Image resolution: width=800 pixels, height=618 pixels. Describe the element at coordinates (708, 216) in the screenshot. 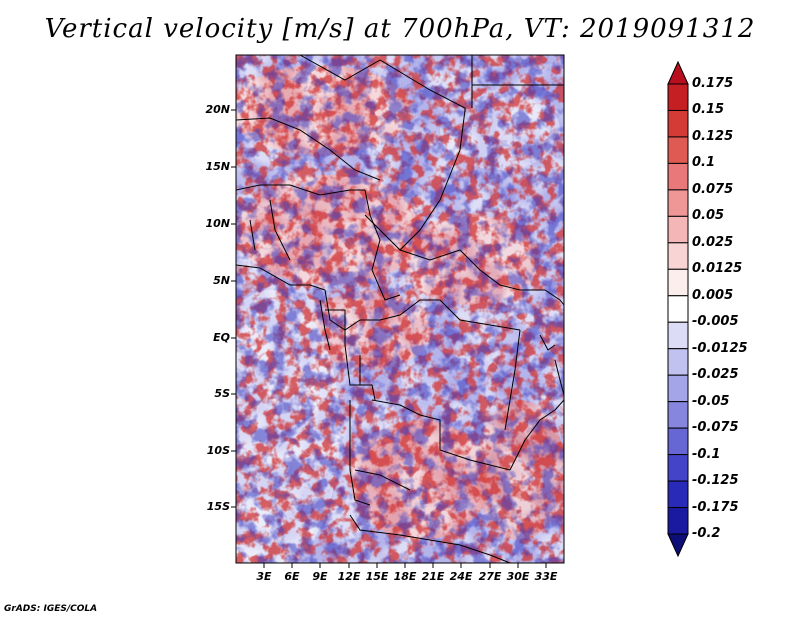

I see `colorbar-level-label: 0.05` at that location.